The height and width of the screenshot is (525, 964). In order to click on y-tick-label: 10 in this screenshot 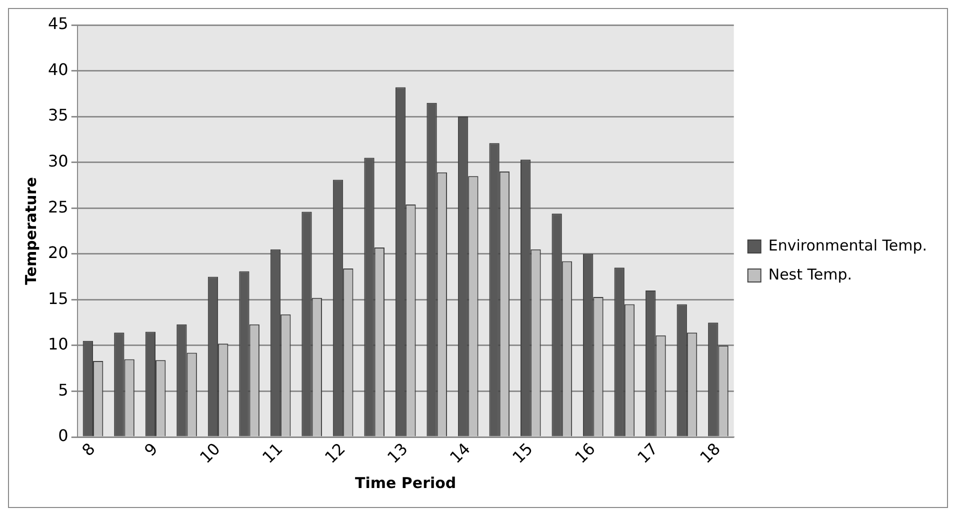, I will do `click(58, 344)`.